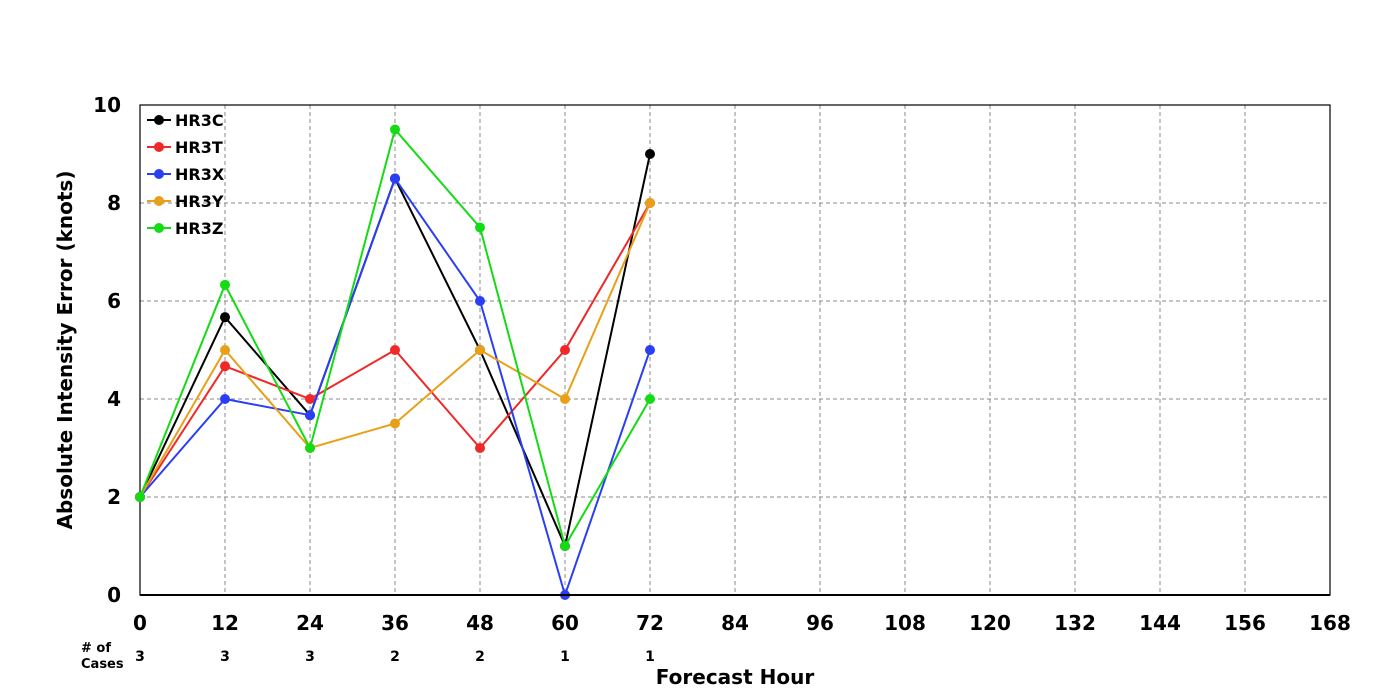 This screenshot has width=1400, height=700. I want to click on y-tick-label: 2, so click(114, 497).